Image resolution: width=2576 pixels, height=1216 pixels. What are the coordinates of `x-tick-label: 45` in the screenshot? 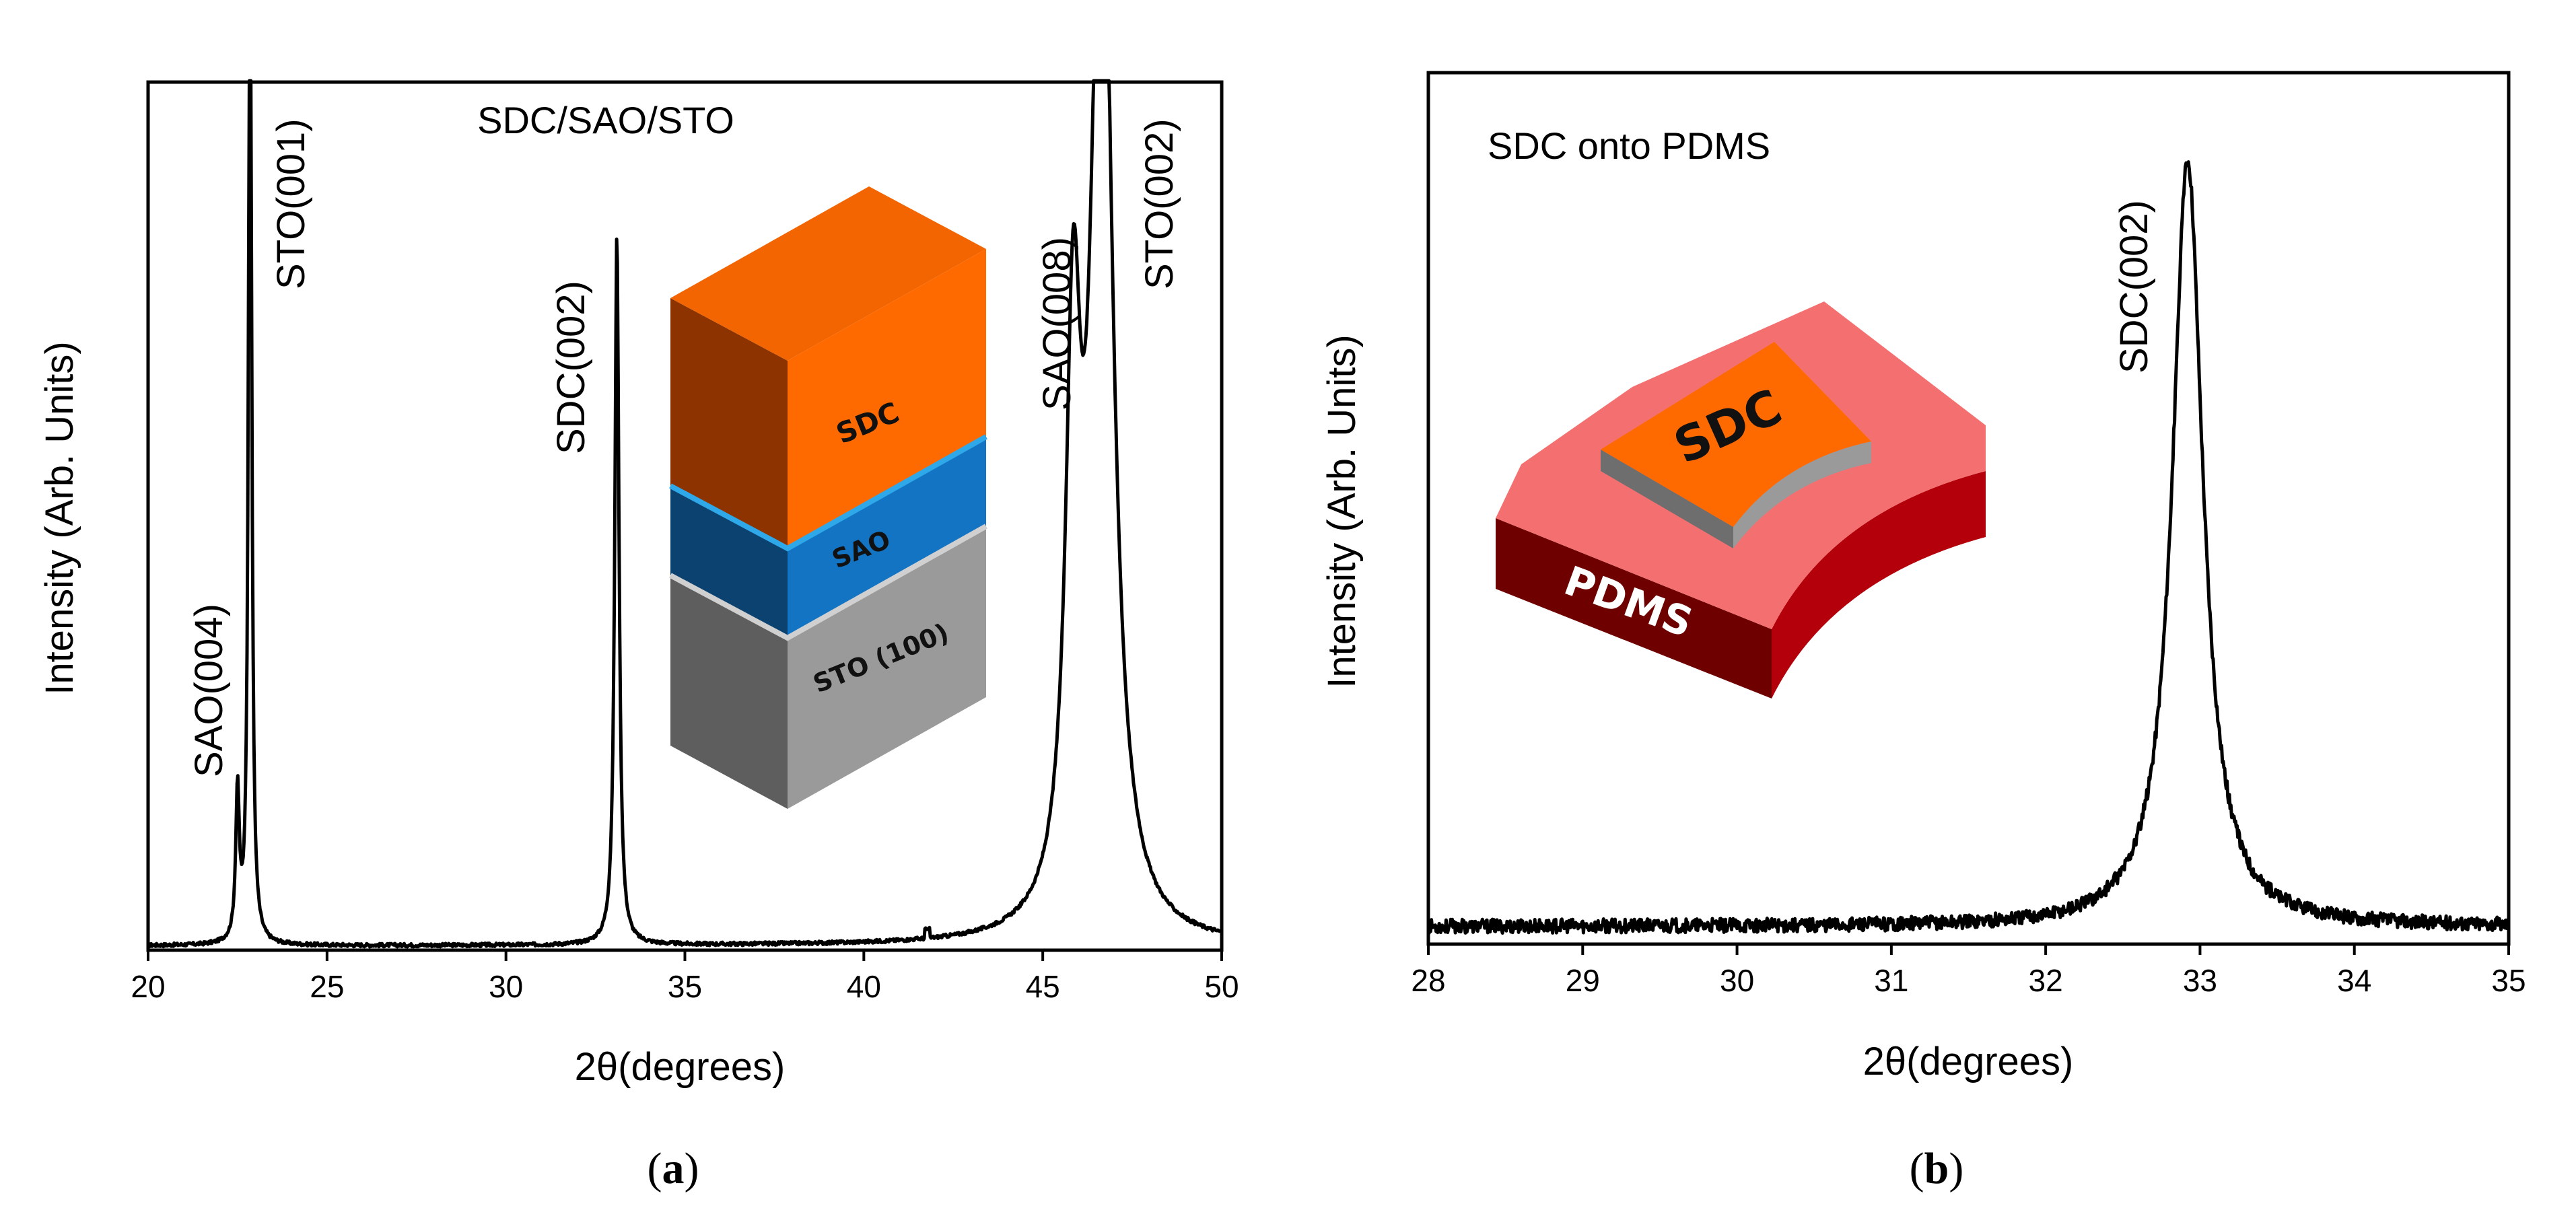 It's located at (1043, 986).